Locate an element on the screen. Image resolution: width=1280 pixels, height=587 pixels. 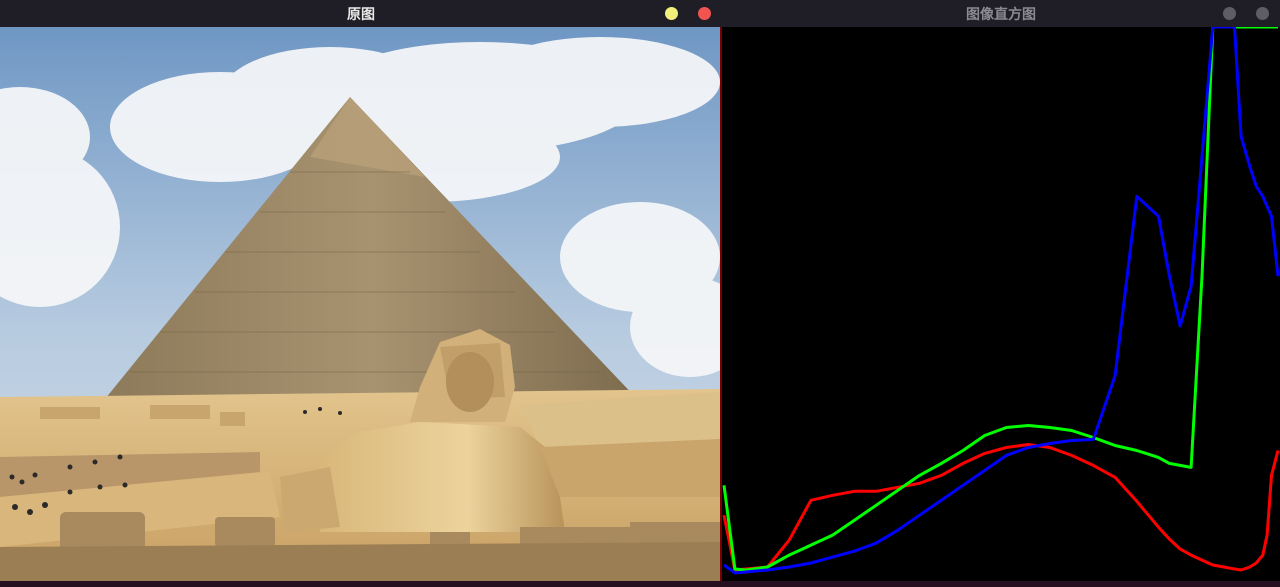
histogram-titlebar: 图像直方图 is located at coordinates (1001, 13).